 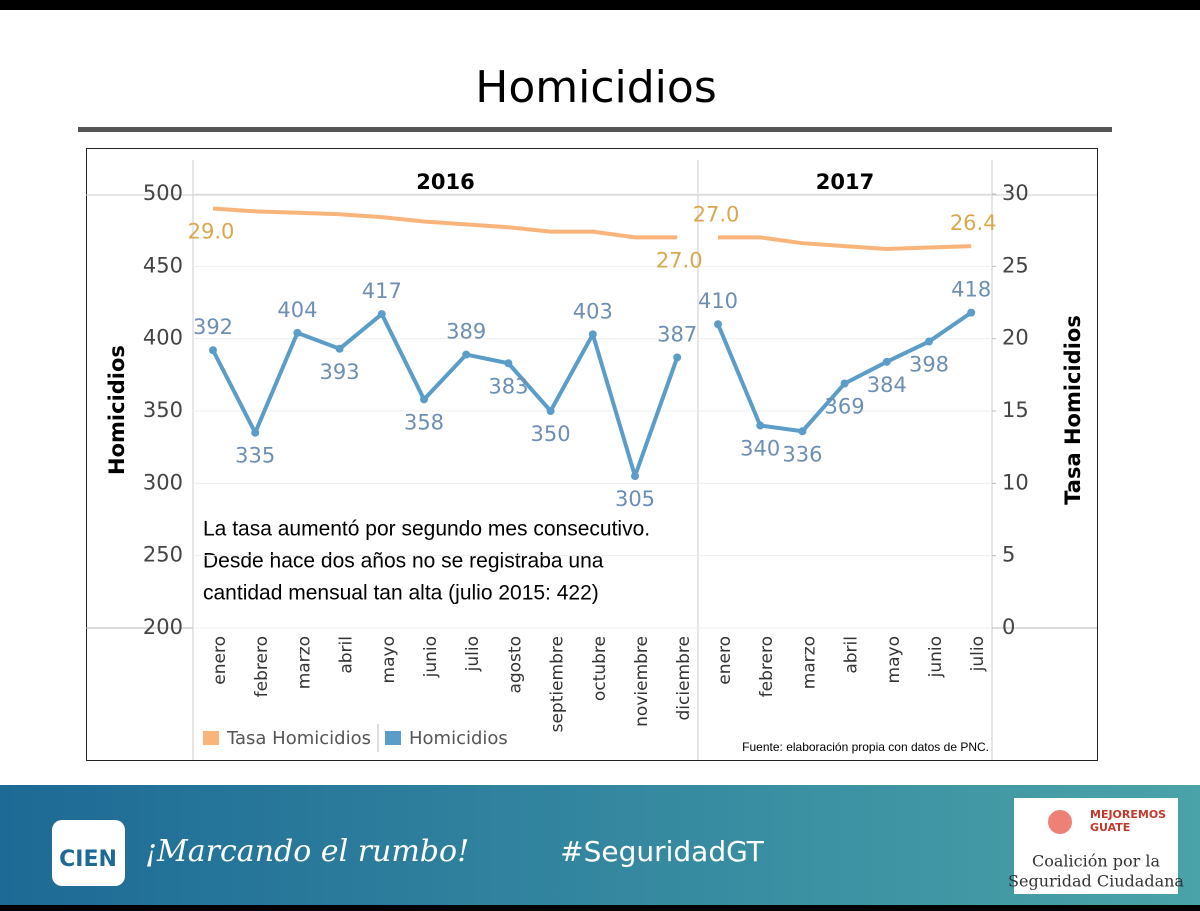 I want to click on footer-band, so click(x=600, y=845).